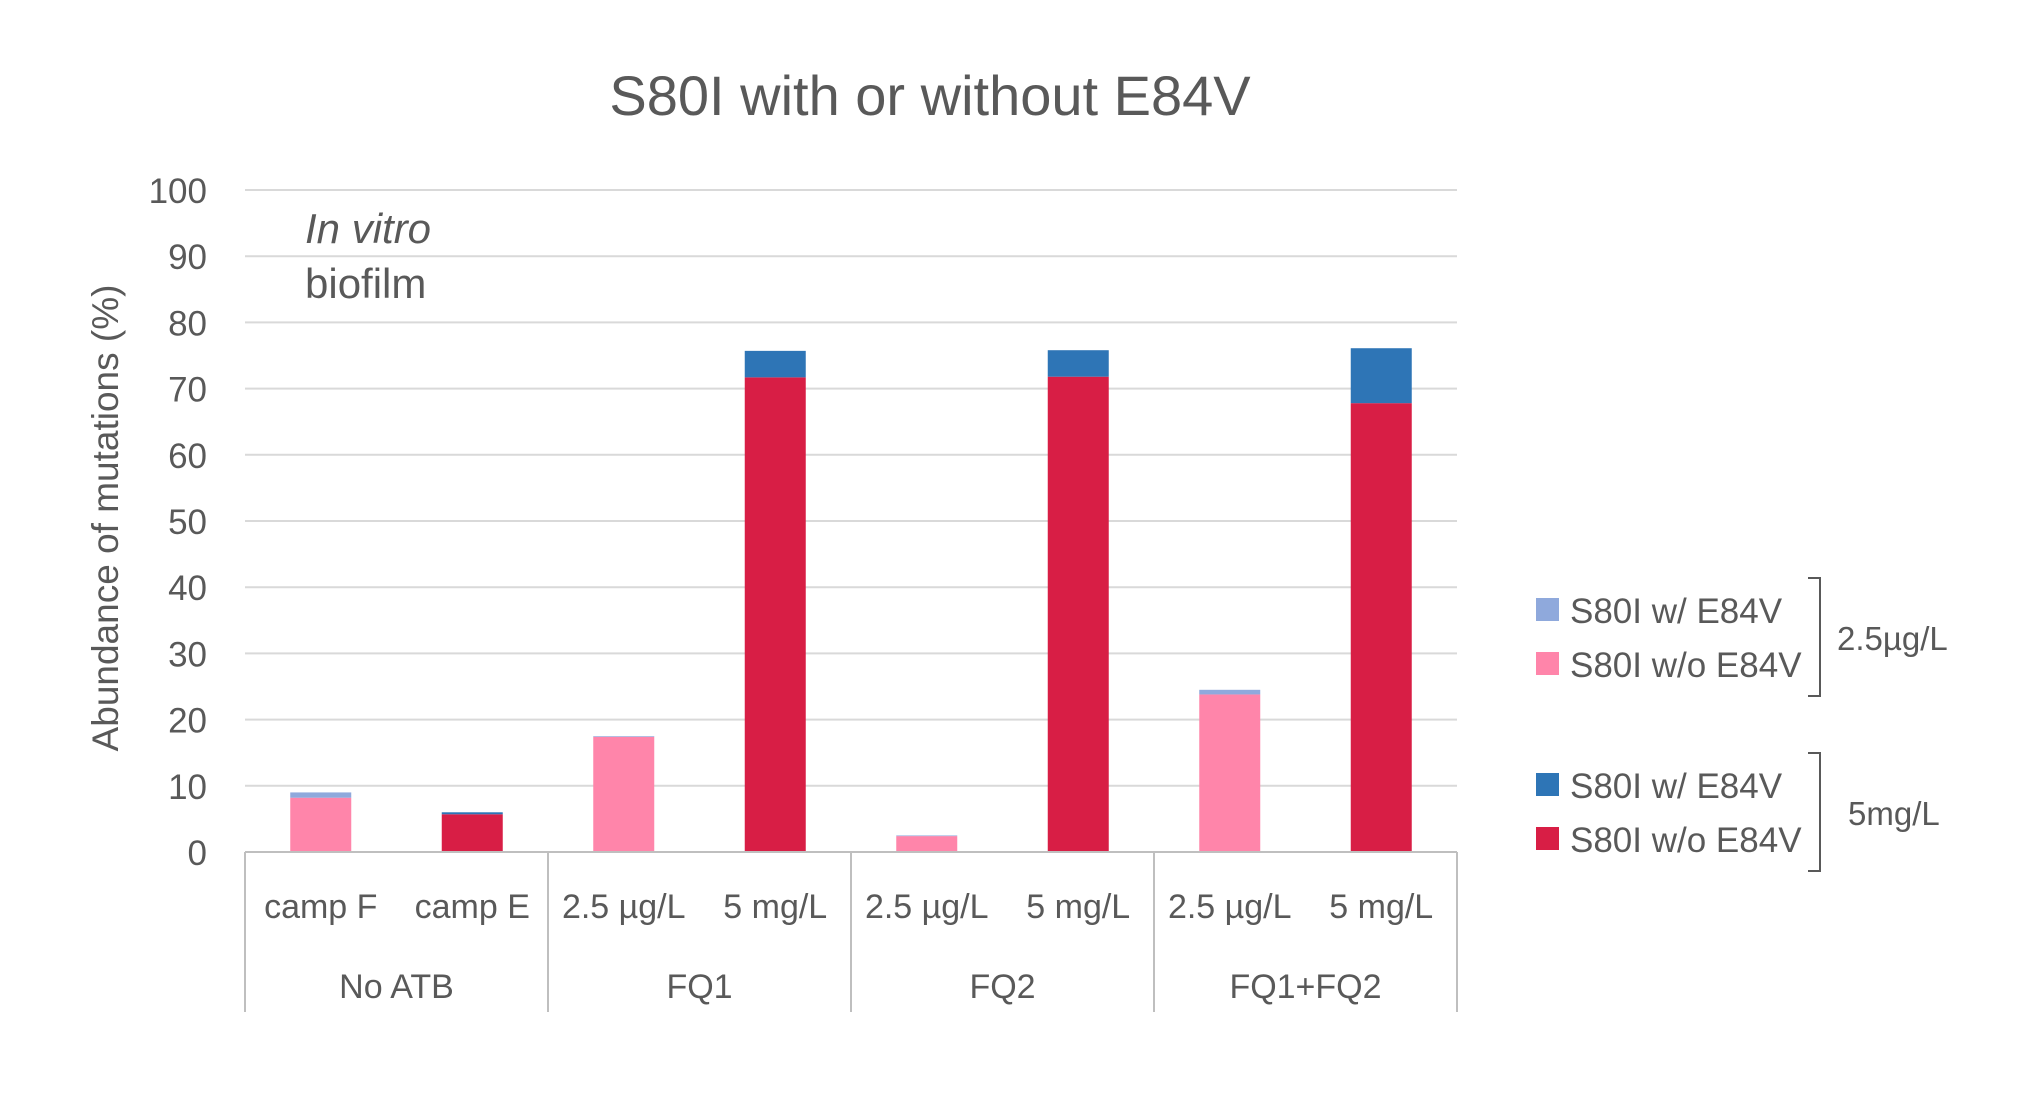  I want to click on x-group-label: No ATB, so click(396, 987).